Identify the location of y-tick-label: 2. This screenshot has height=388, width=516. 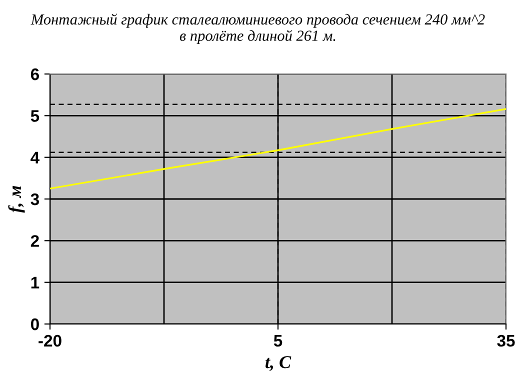
(34, 241).